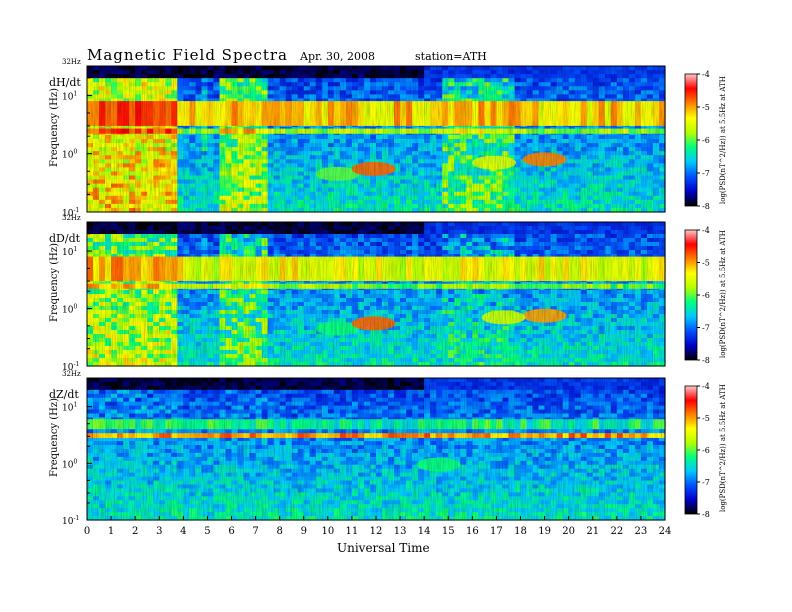  I want to click on x-tick-label: 21, so click(592, 531).